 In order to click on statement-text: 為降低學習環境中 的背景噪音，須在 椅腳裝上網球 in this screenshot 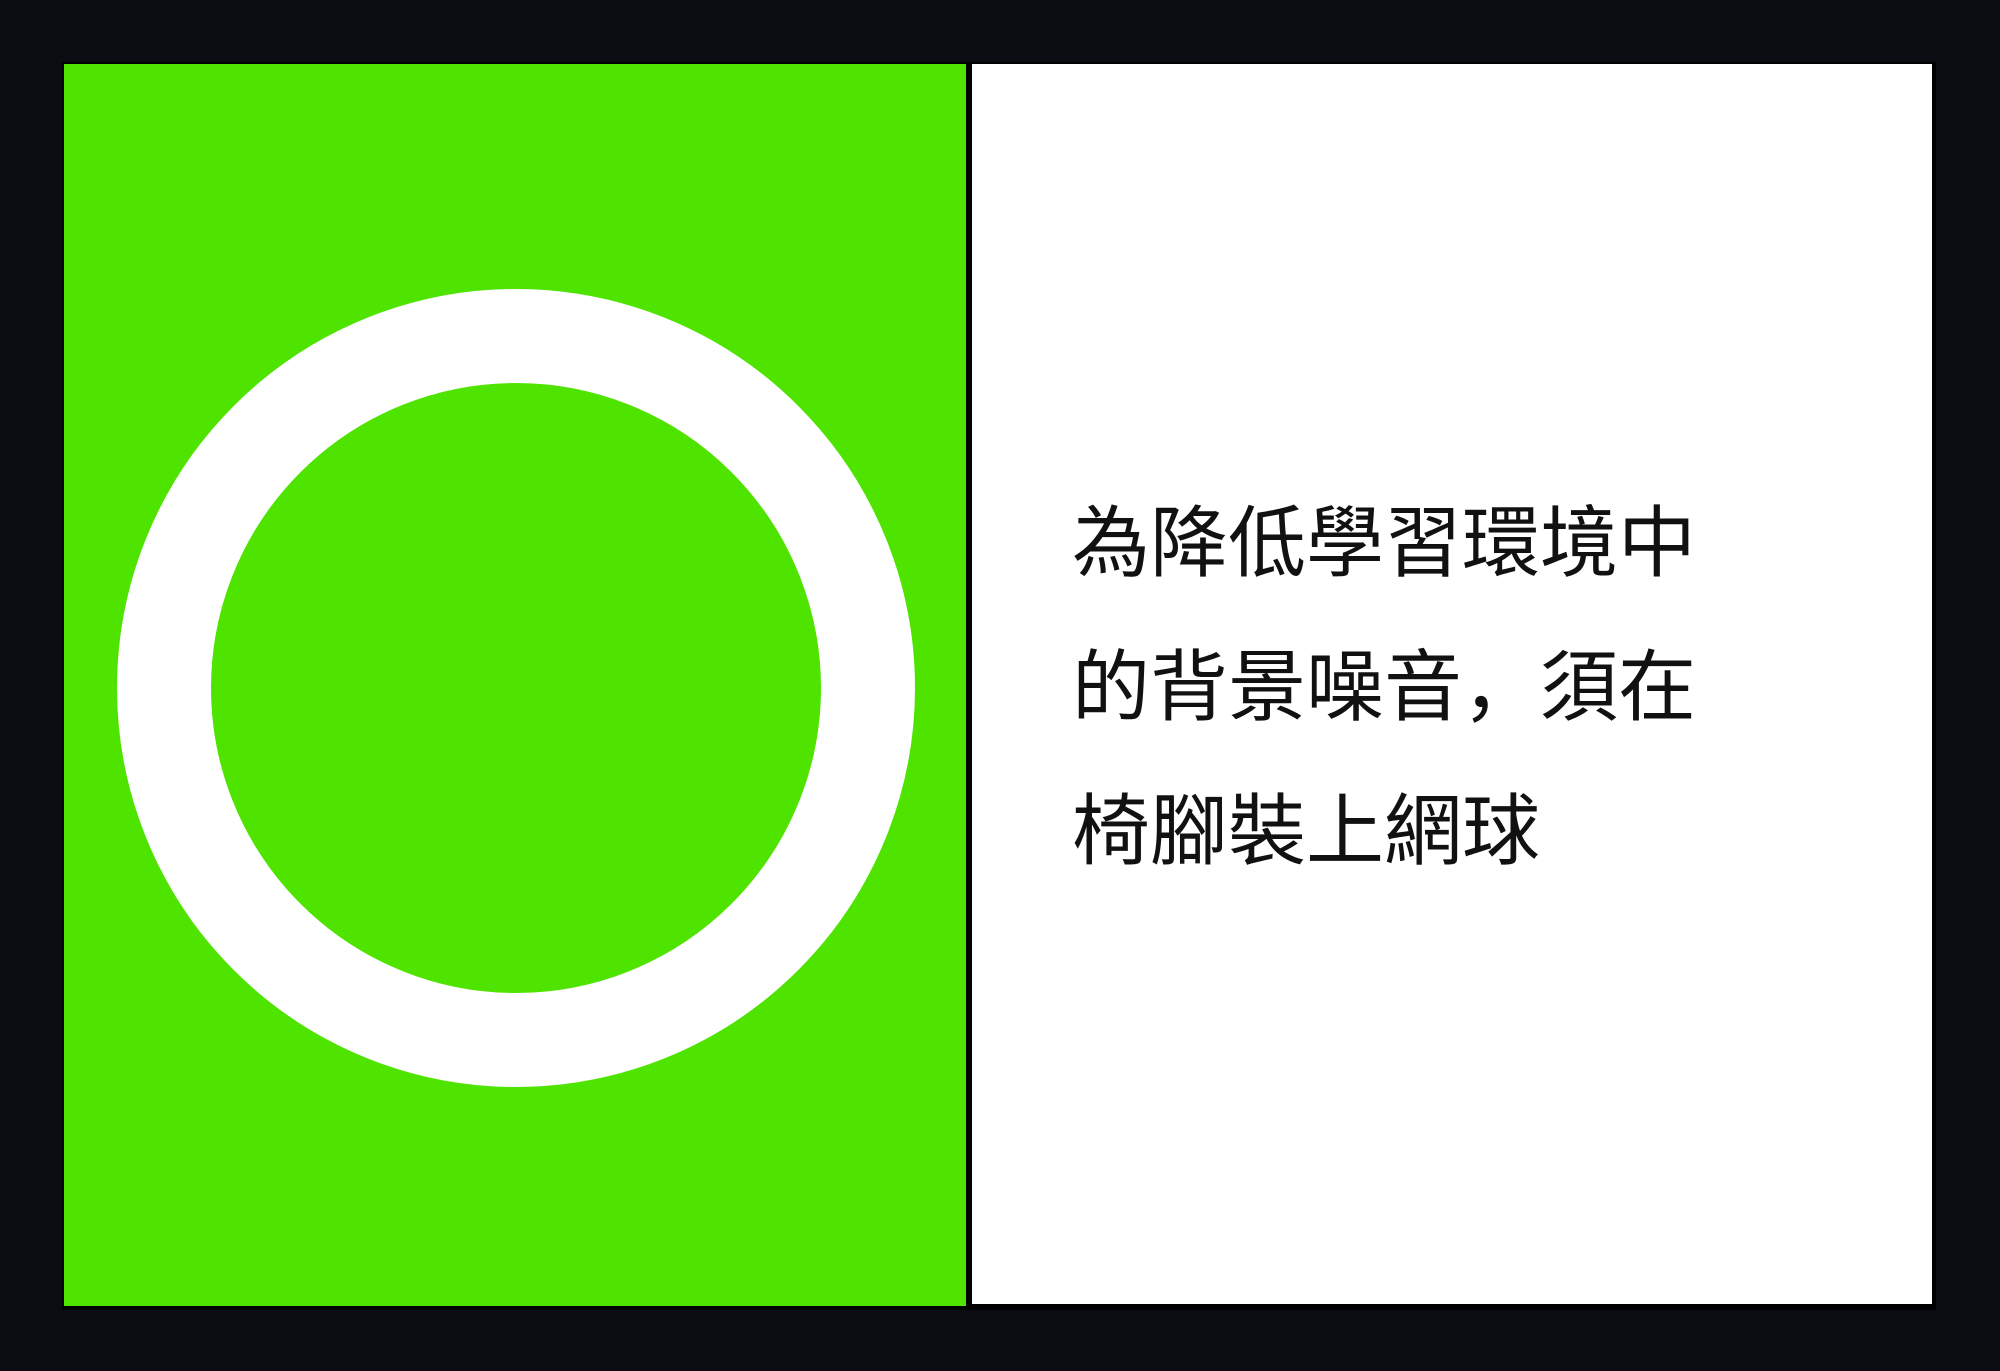, I will do `click(1482, 688)`.